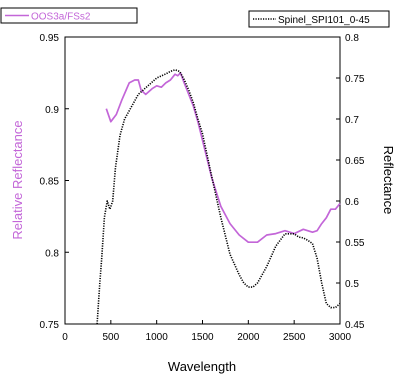 This screenshot has width=394, height=375. Describe the element at coordinates (52, 110) in the screenshot. I see `left-y-tick-label: 0.9` at that location.